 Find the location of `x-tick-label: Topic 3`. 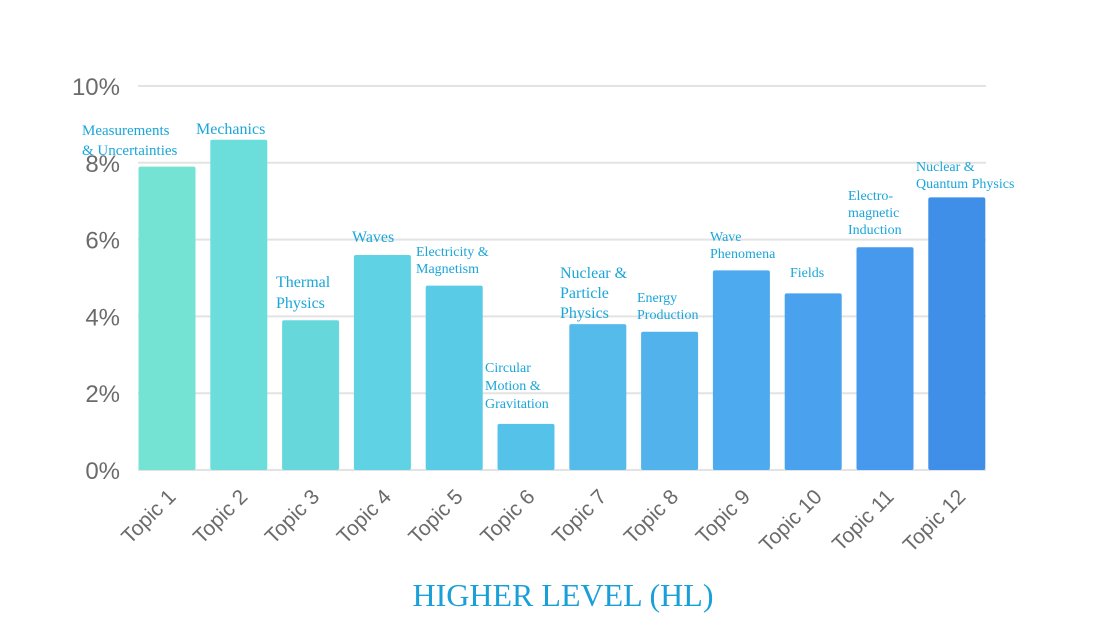

x-tick-label: Topic 3 is located at coordinates (292, 516).